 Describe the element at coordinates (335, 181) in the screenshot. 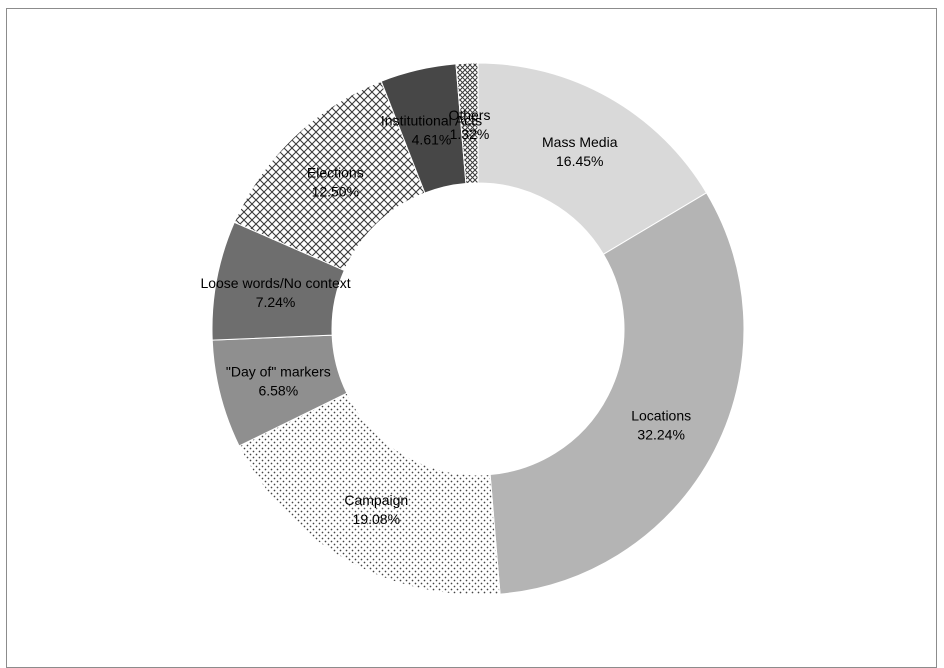

I see `slice-label-elections: Elections 12.50%` at that location.